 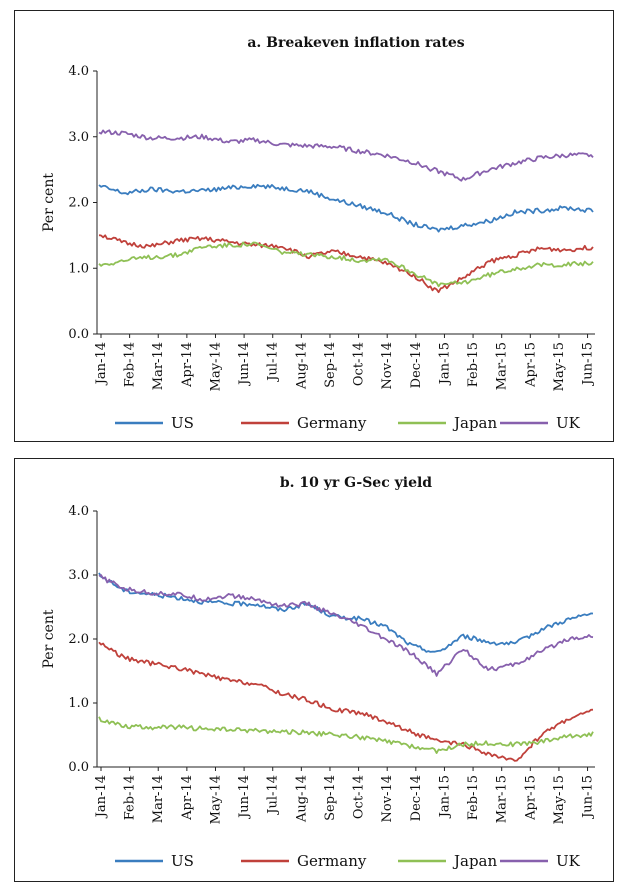 I want to click on chart-1-x-tick-label: Jan-15, so click(x=444, y=364).